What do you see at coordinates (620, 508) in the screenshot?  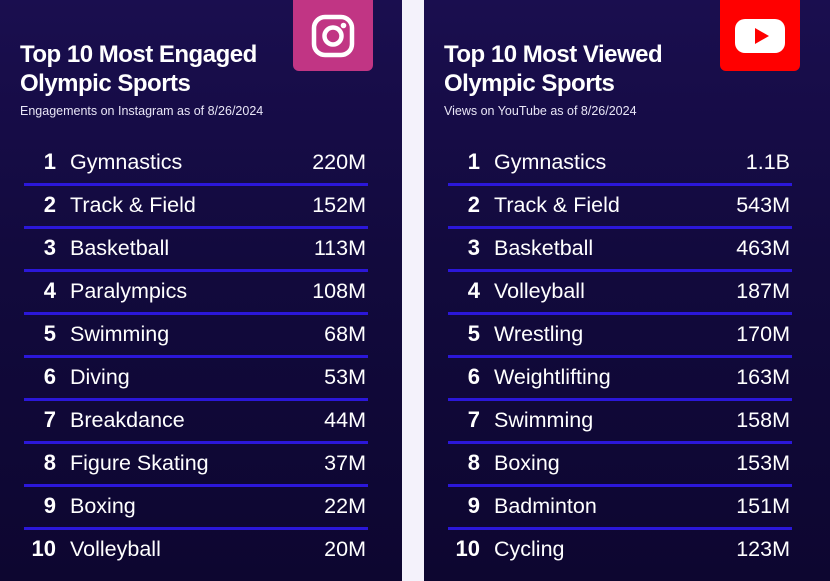 I see `youtube-row: 9 Badminton 151M` at bounding box center [620, 508].